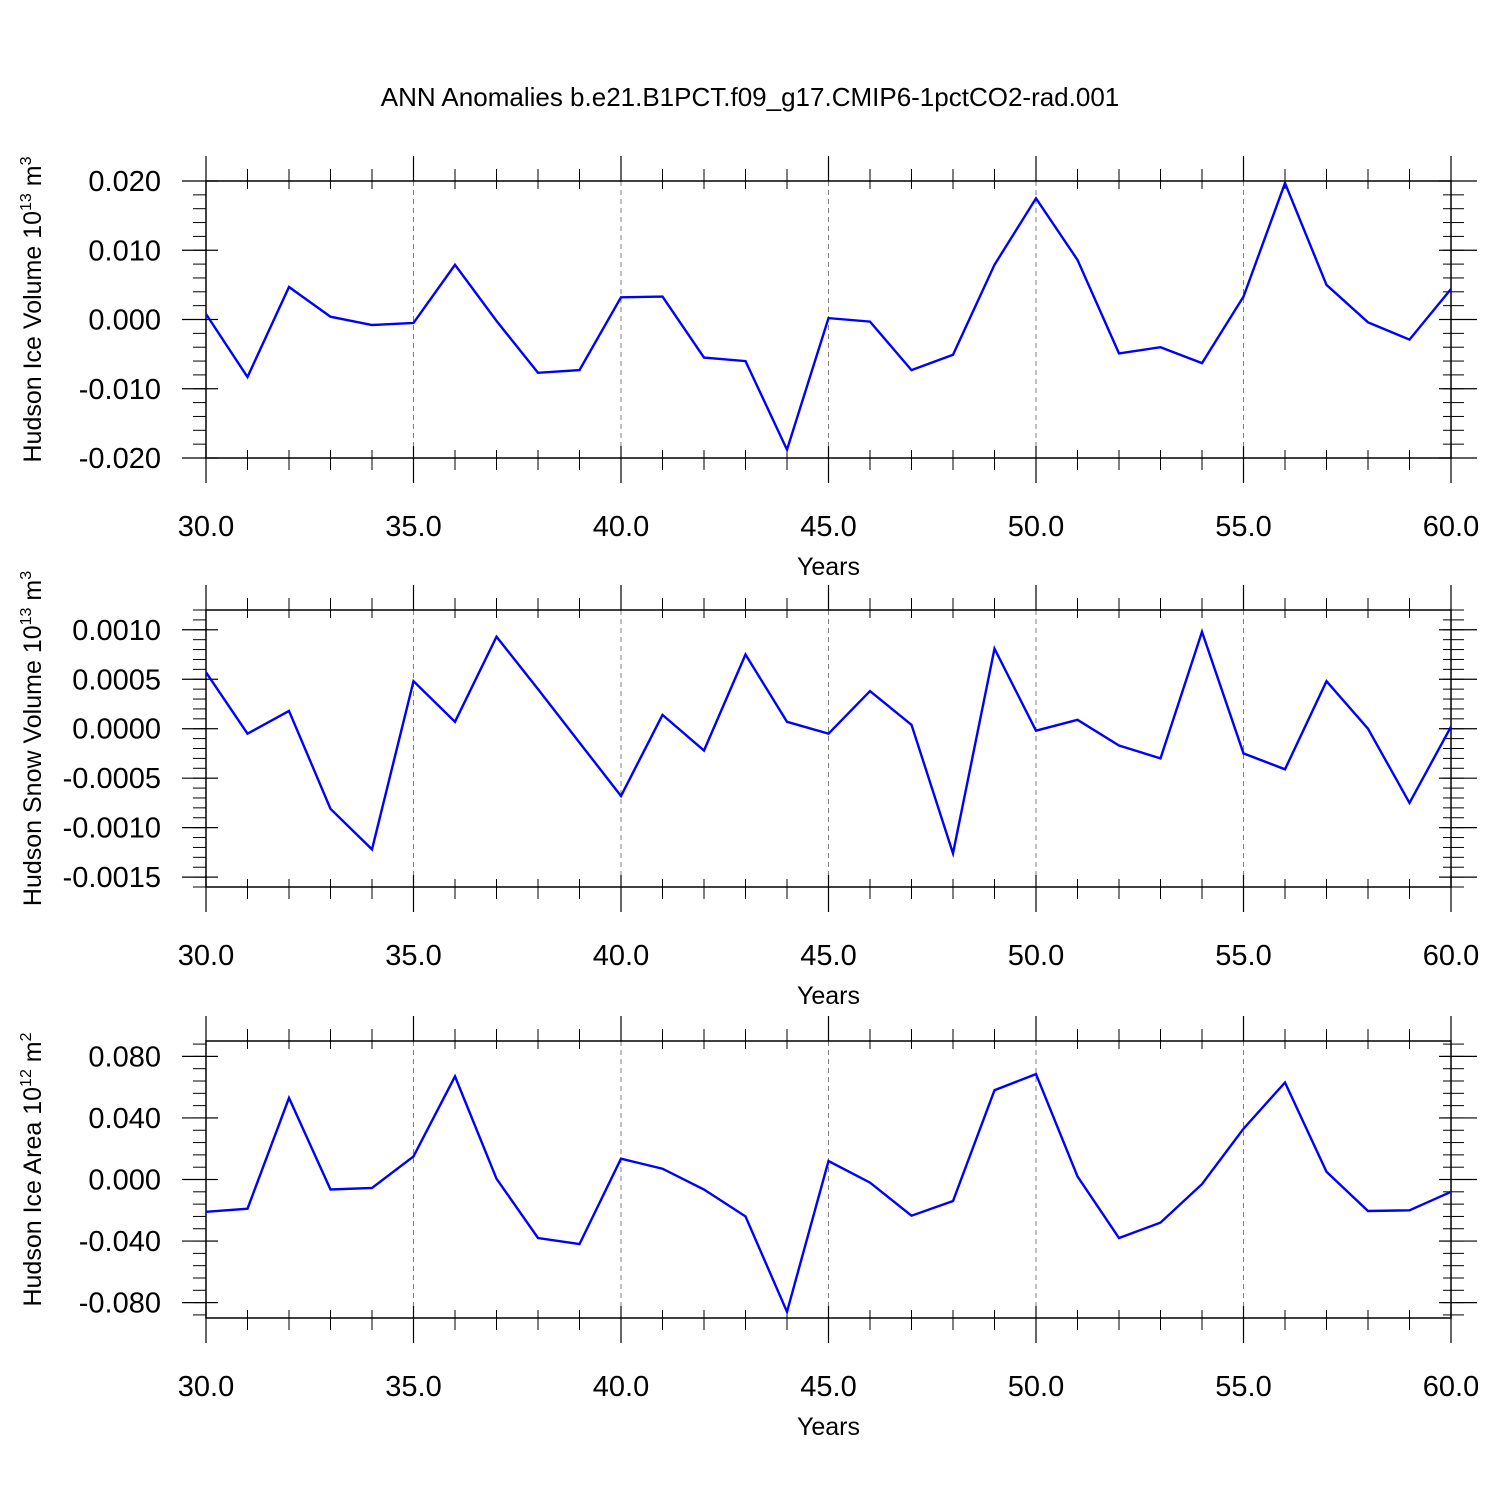 Image resolution: width=1500 pixels, height=1500 pixels. What do you see at coordinates (33, 765) in the screenshot?
I see `y-axis-title-base: Hudson Snow Volume 10` at bounding box center [33, 765].